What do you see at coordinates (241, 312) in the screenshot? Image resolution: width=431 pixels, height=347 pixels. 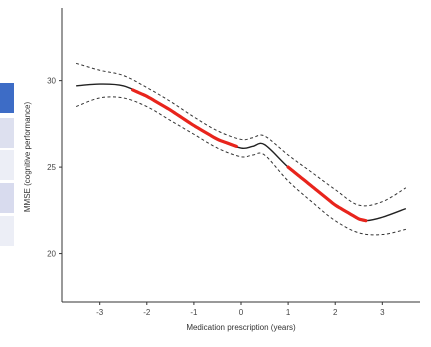 I see `x-tick-label: 0` at bounding box center [241, 312].